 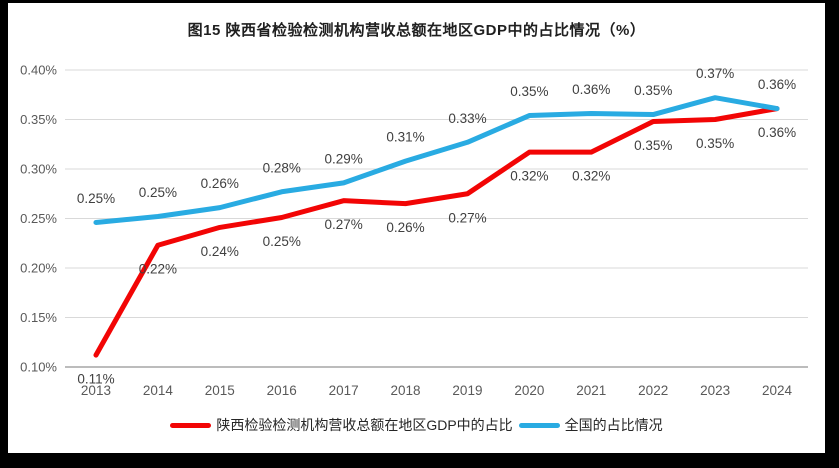 What do you see at coordinates (343, 158) in the screenshot?
I see `data-label: 0.29%` at bounding box center [343, 158].